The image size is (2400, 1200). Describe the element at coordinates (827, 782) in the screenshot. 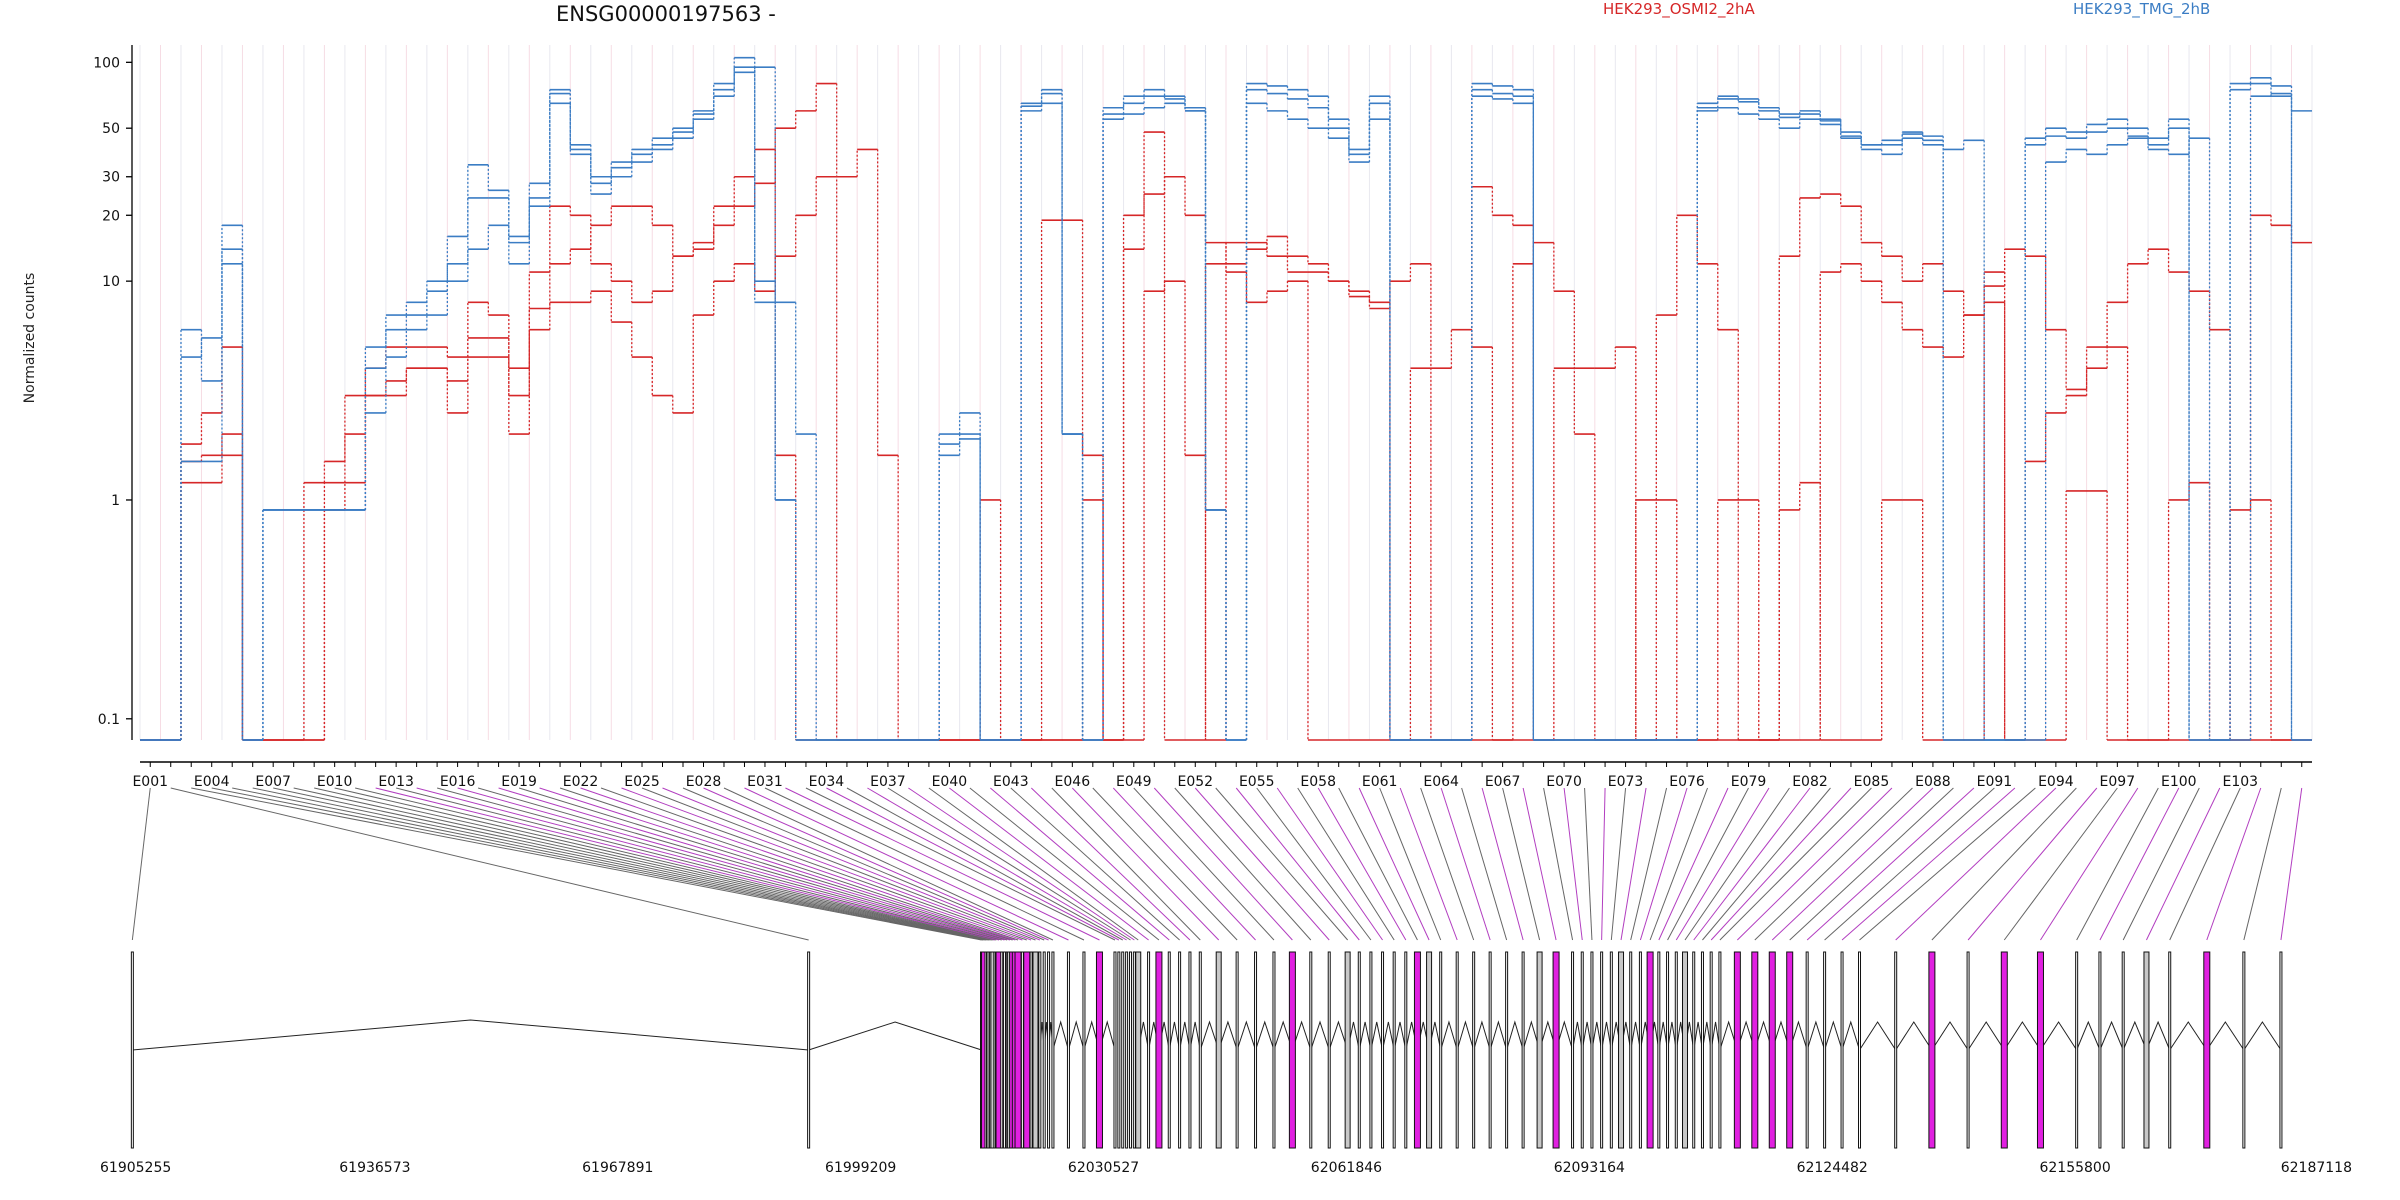

I see `exon-tick-label: E034` at that location.